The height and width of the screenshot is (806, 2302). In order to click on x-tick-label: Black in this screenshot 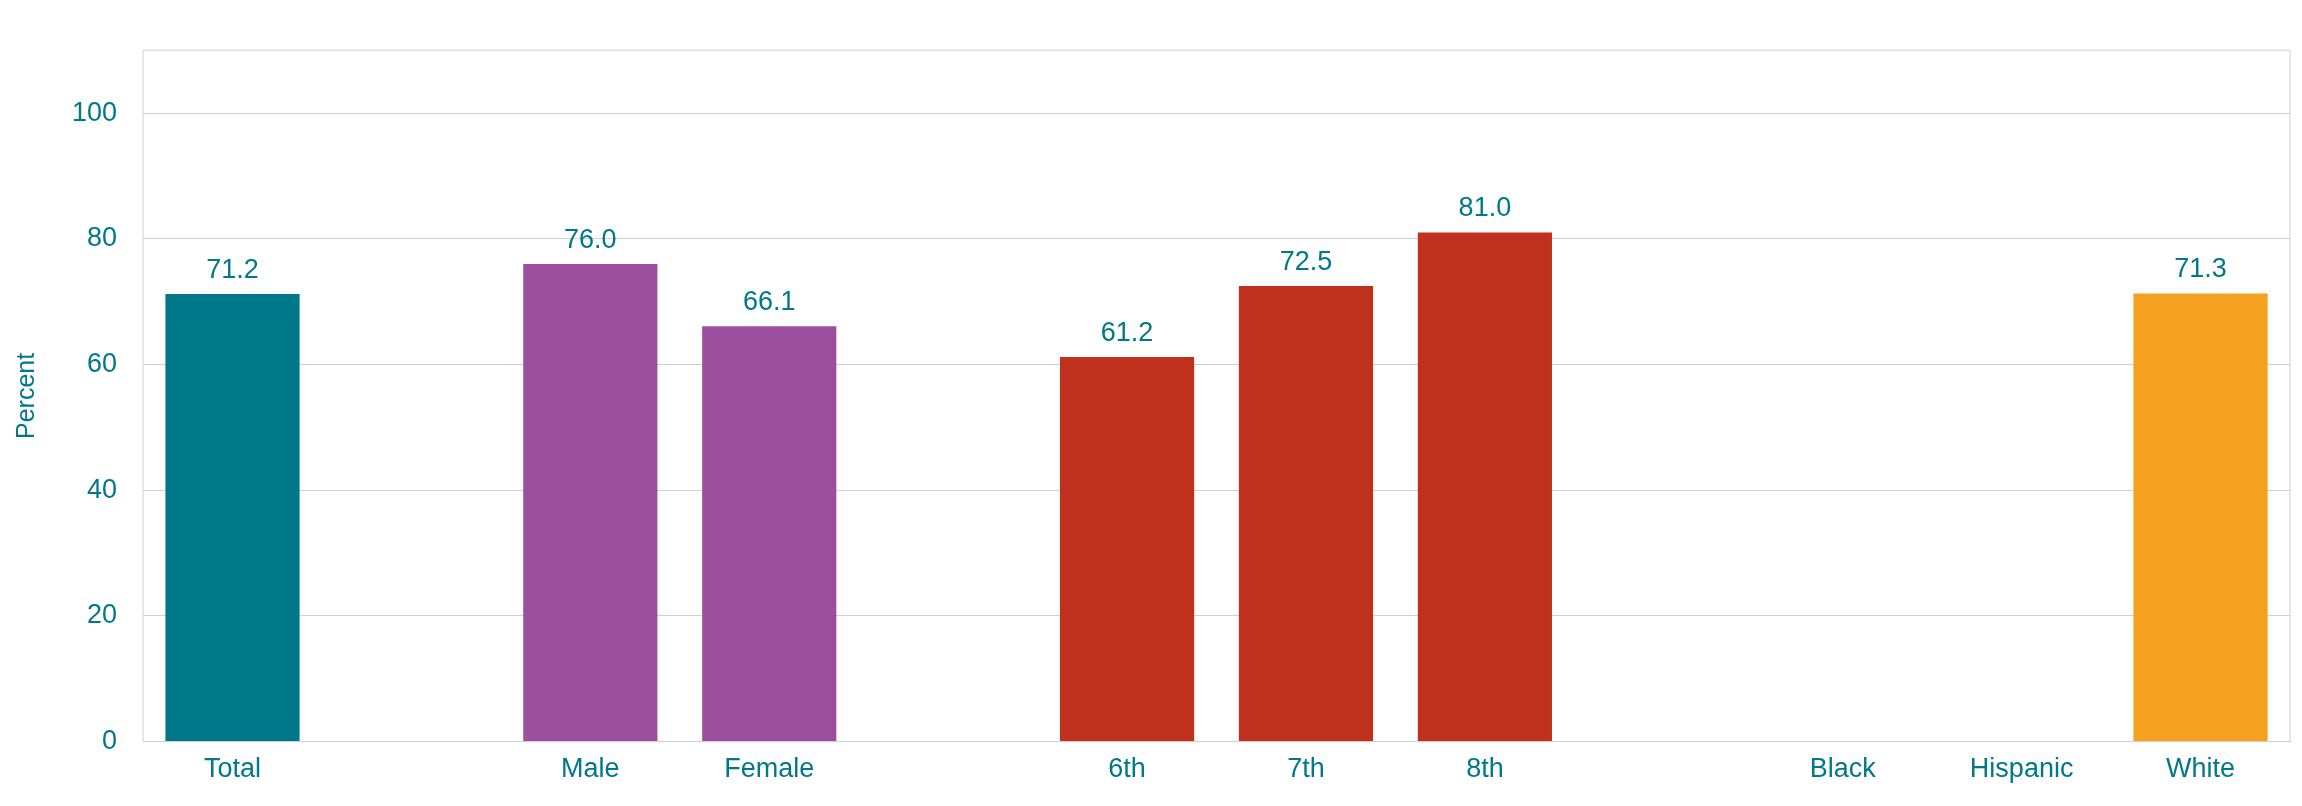, I will do `click(1843, 768)`.